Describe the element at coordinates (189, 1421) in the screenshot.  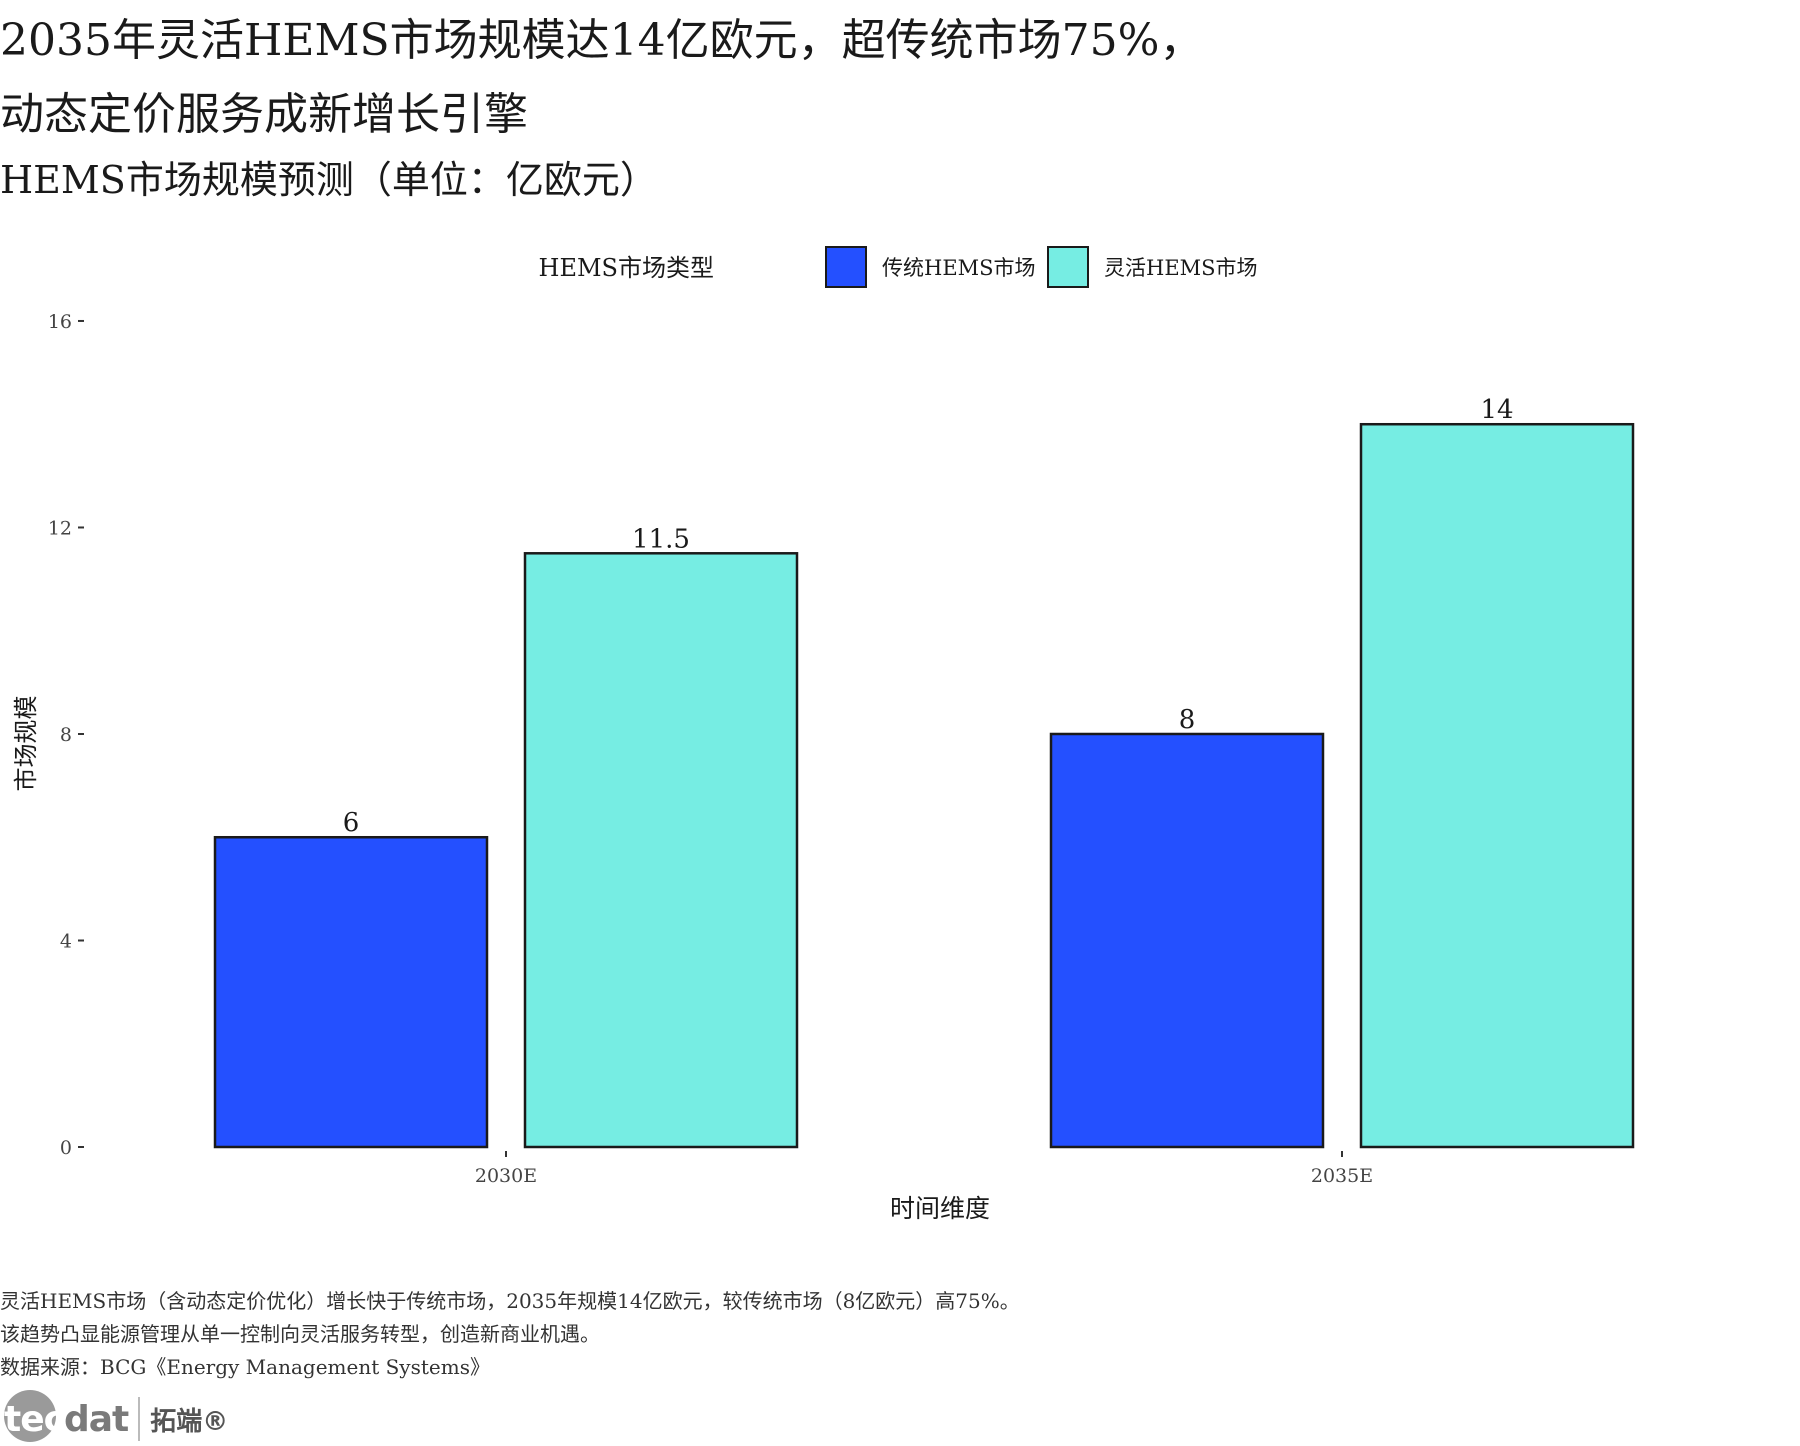
I see `logo-text-cn: 拓端®` at that location.